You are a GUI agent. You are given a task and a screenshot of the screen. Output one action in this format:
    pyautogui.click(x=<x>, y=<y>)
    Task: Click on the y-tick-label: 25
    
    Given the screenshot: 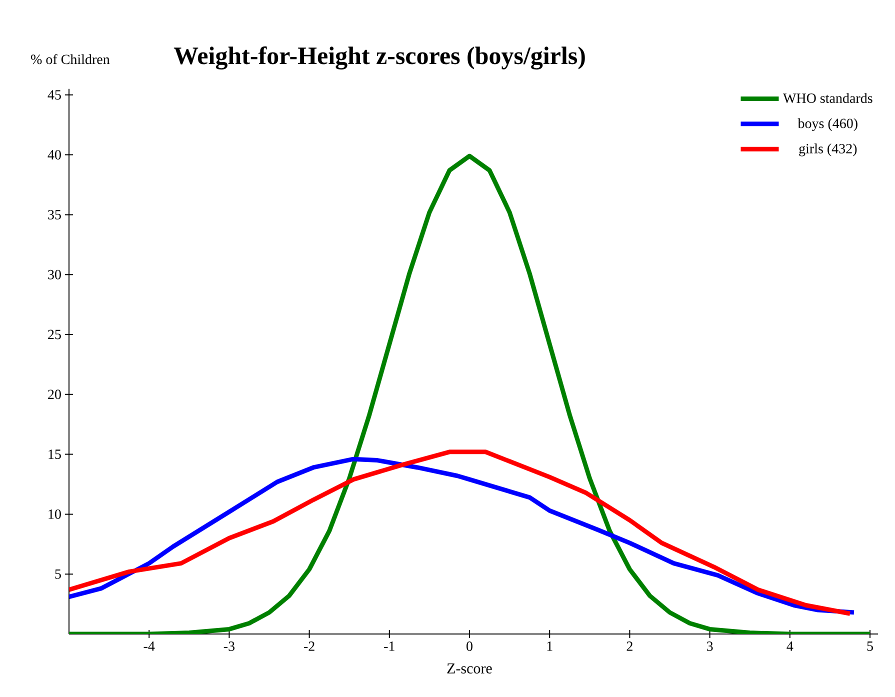 What is the action you would take?
    pyautogui.click(x=54, y=335)
    